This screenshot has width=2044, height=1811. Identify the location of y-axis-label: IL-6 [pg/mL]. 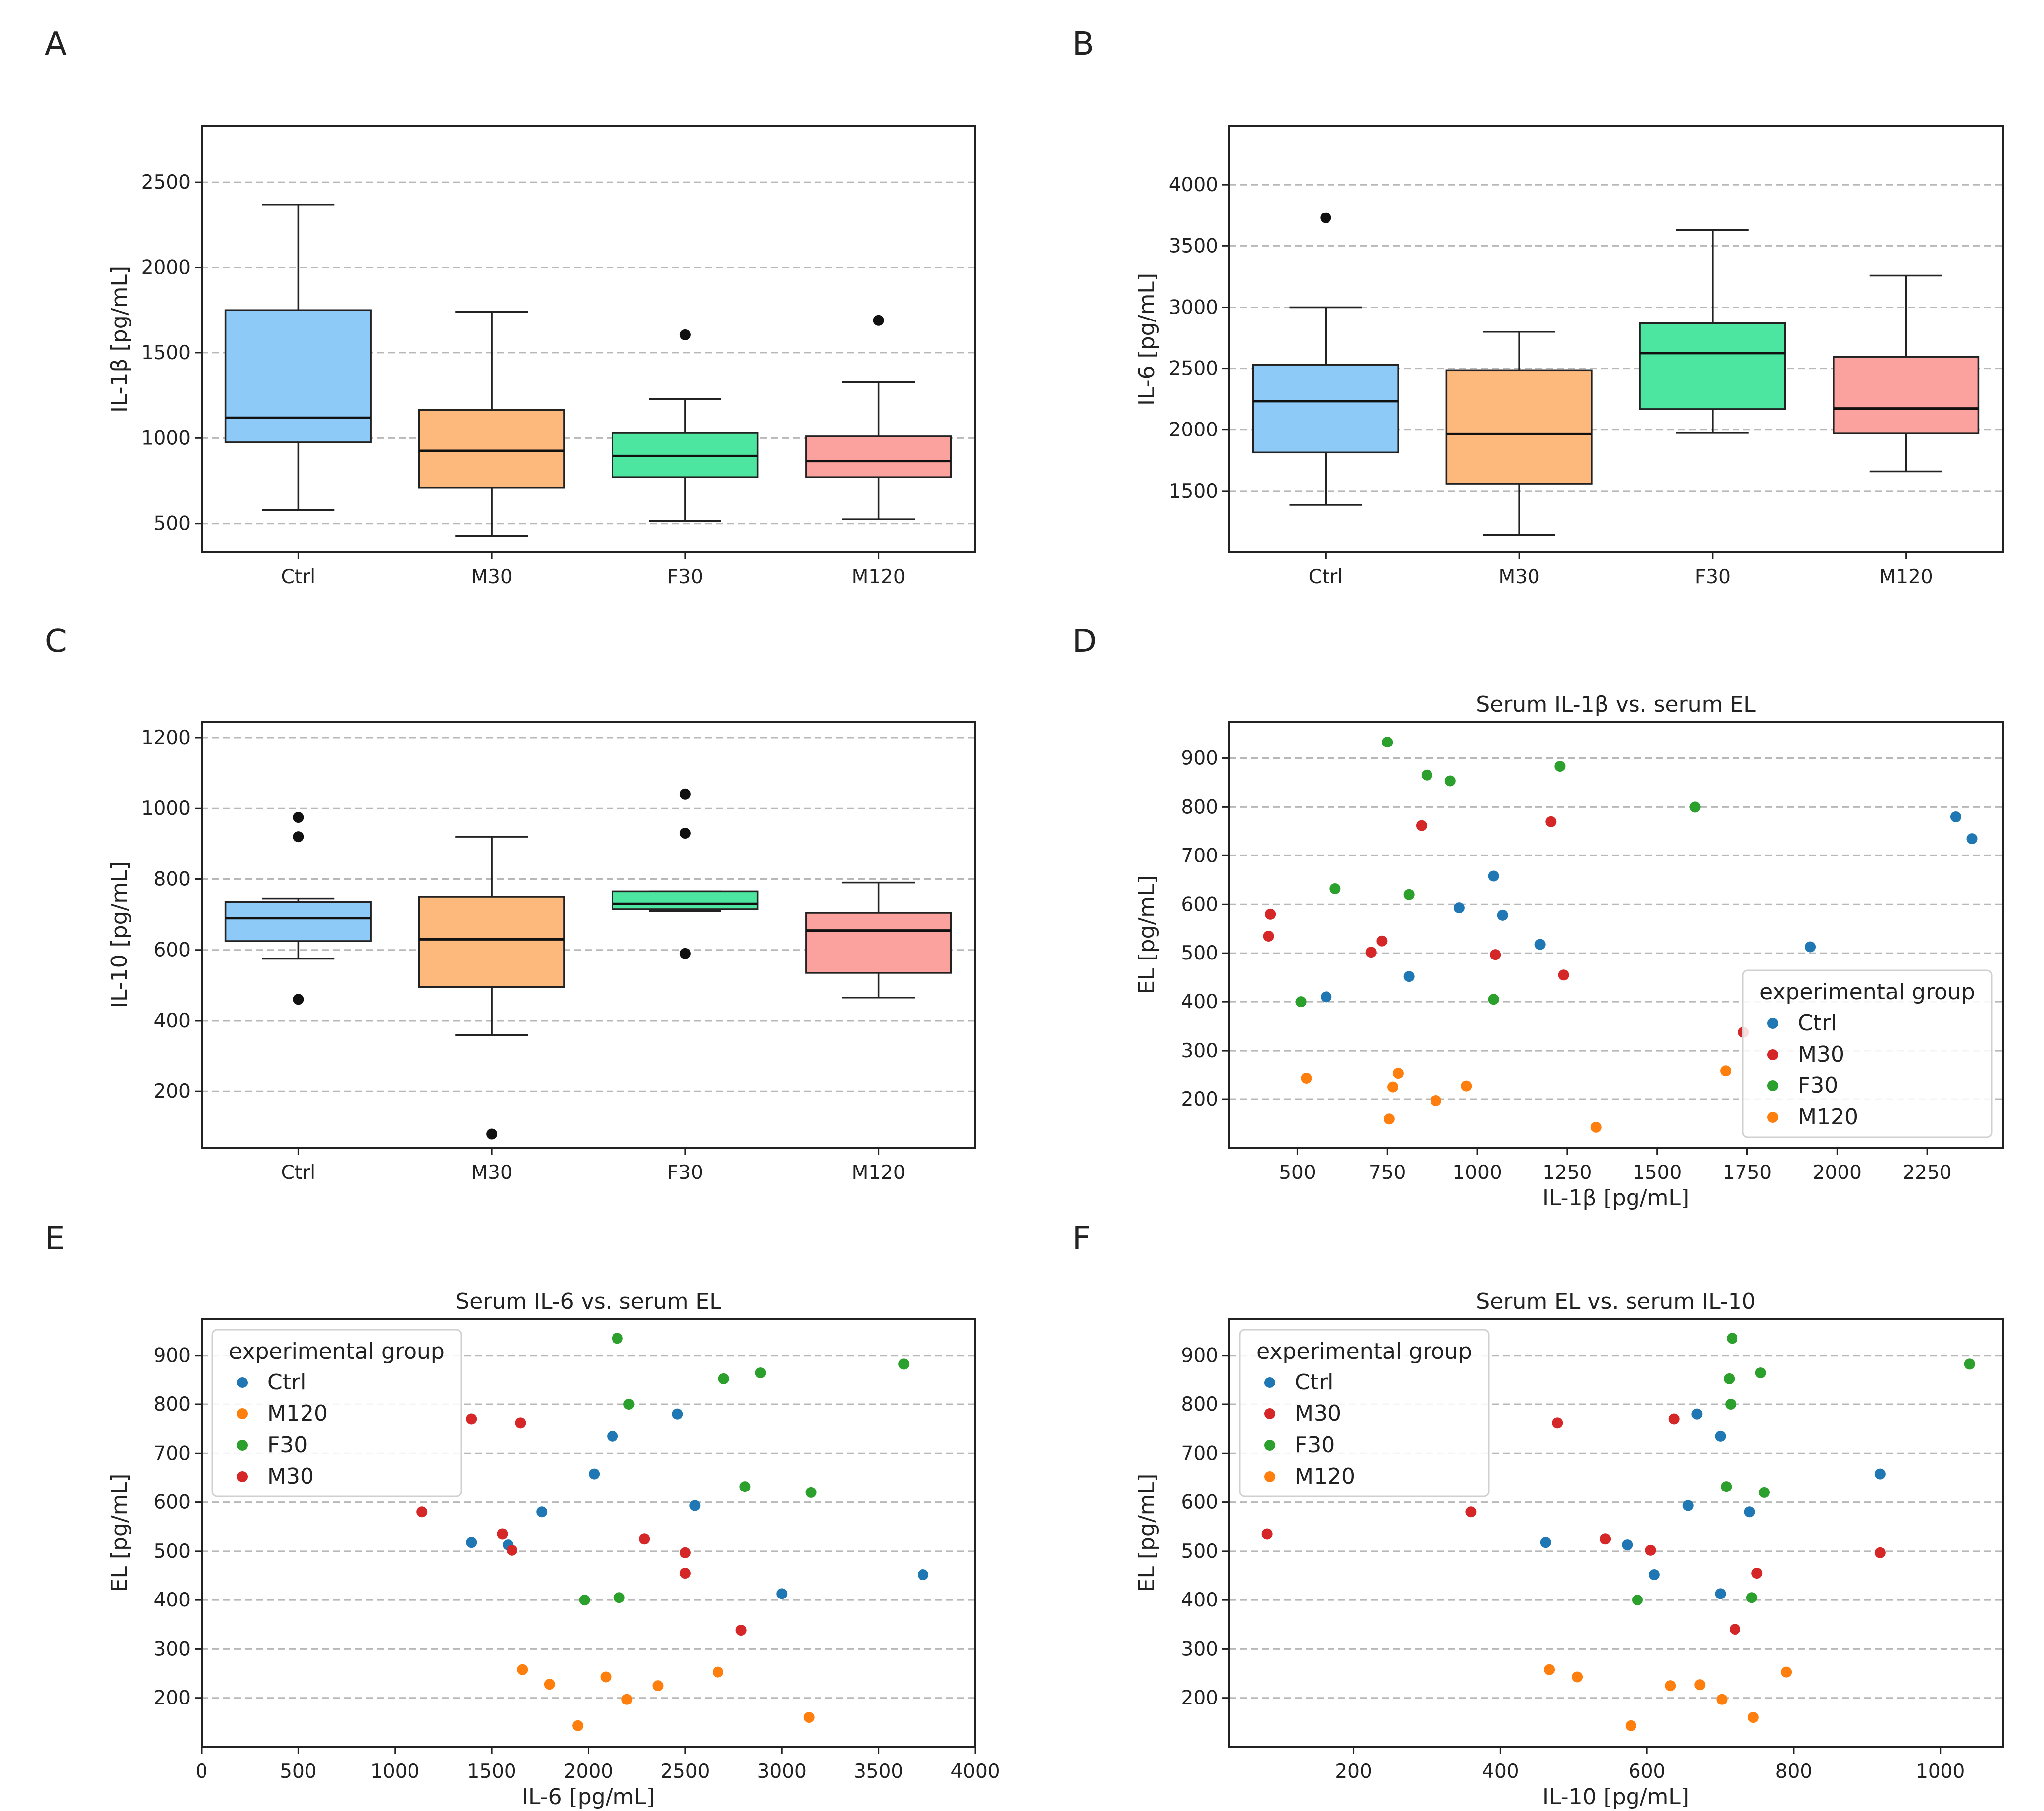
(1147, 339).